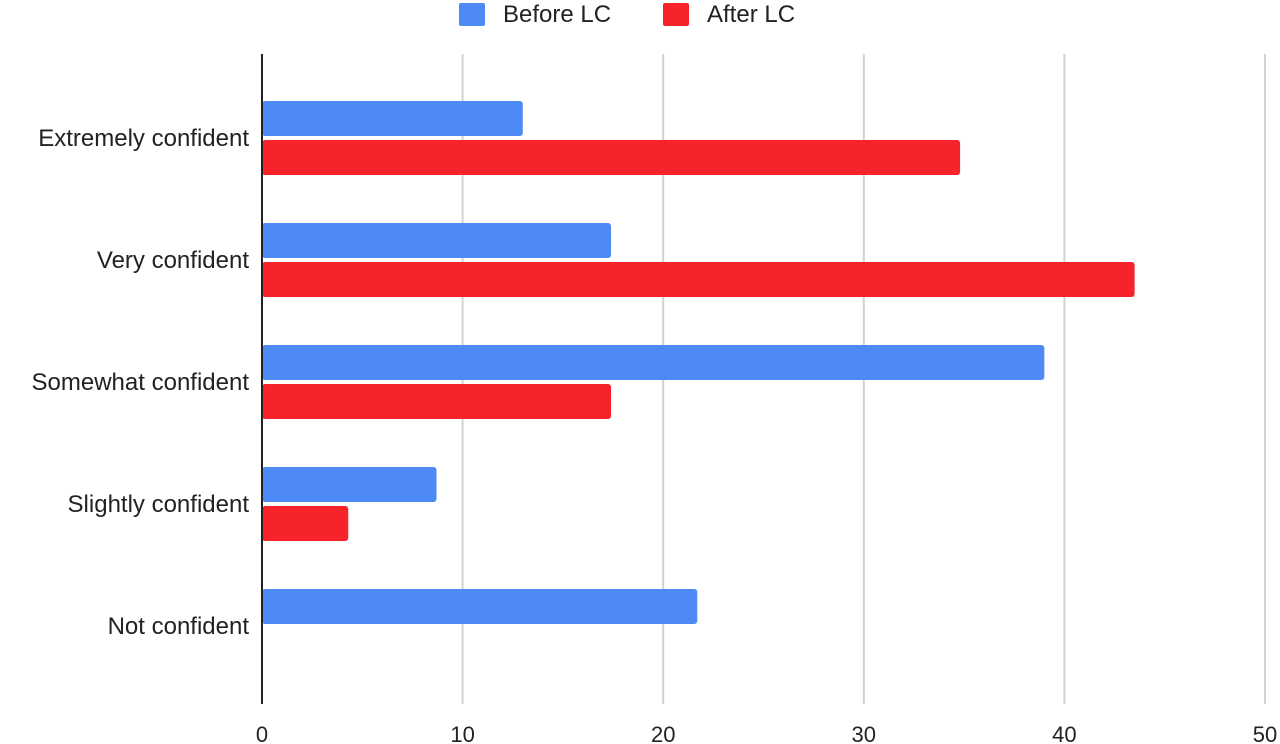  I want to click on x-tick-label-10: 10, so click(462, 733).